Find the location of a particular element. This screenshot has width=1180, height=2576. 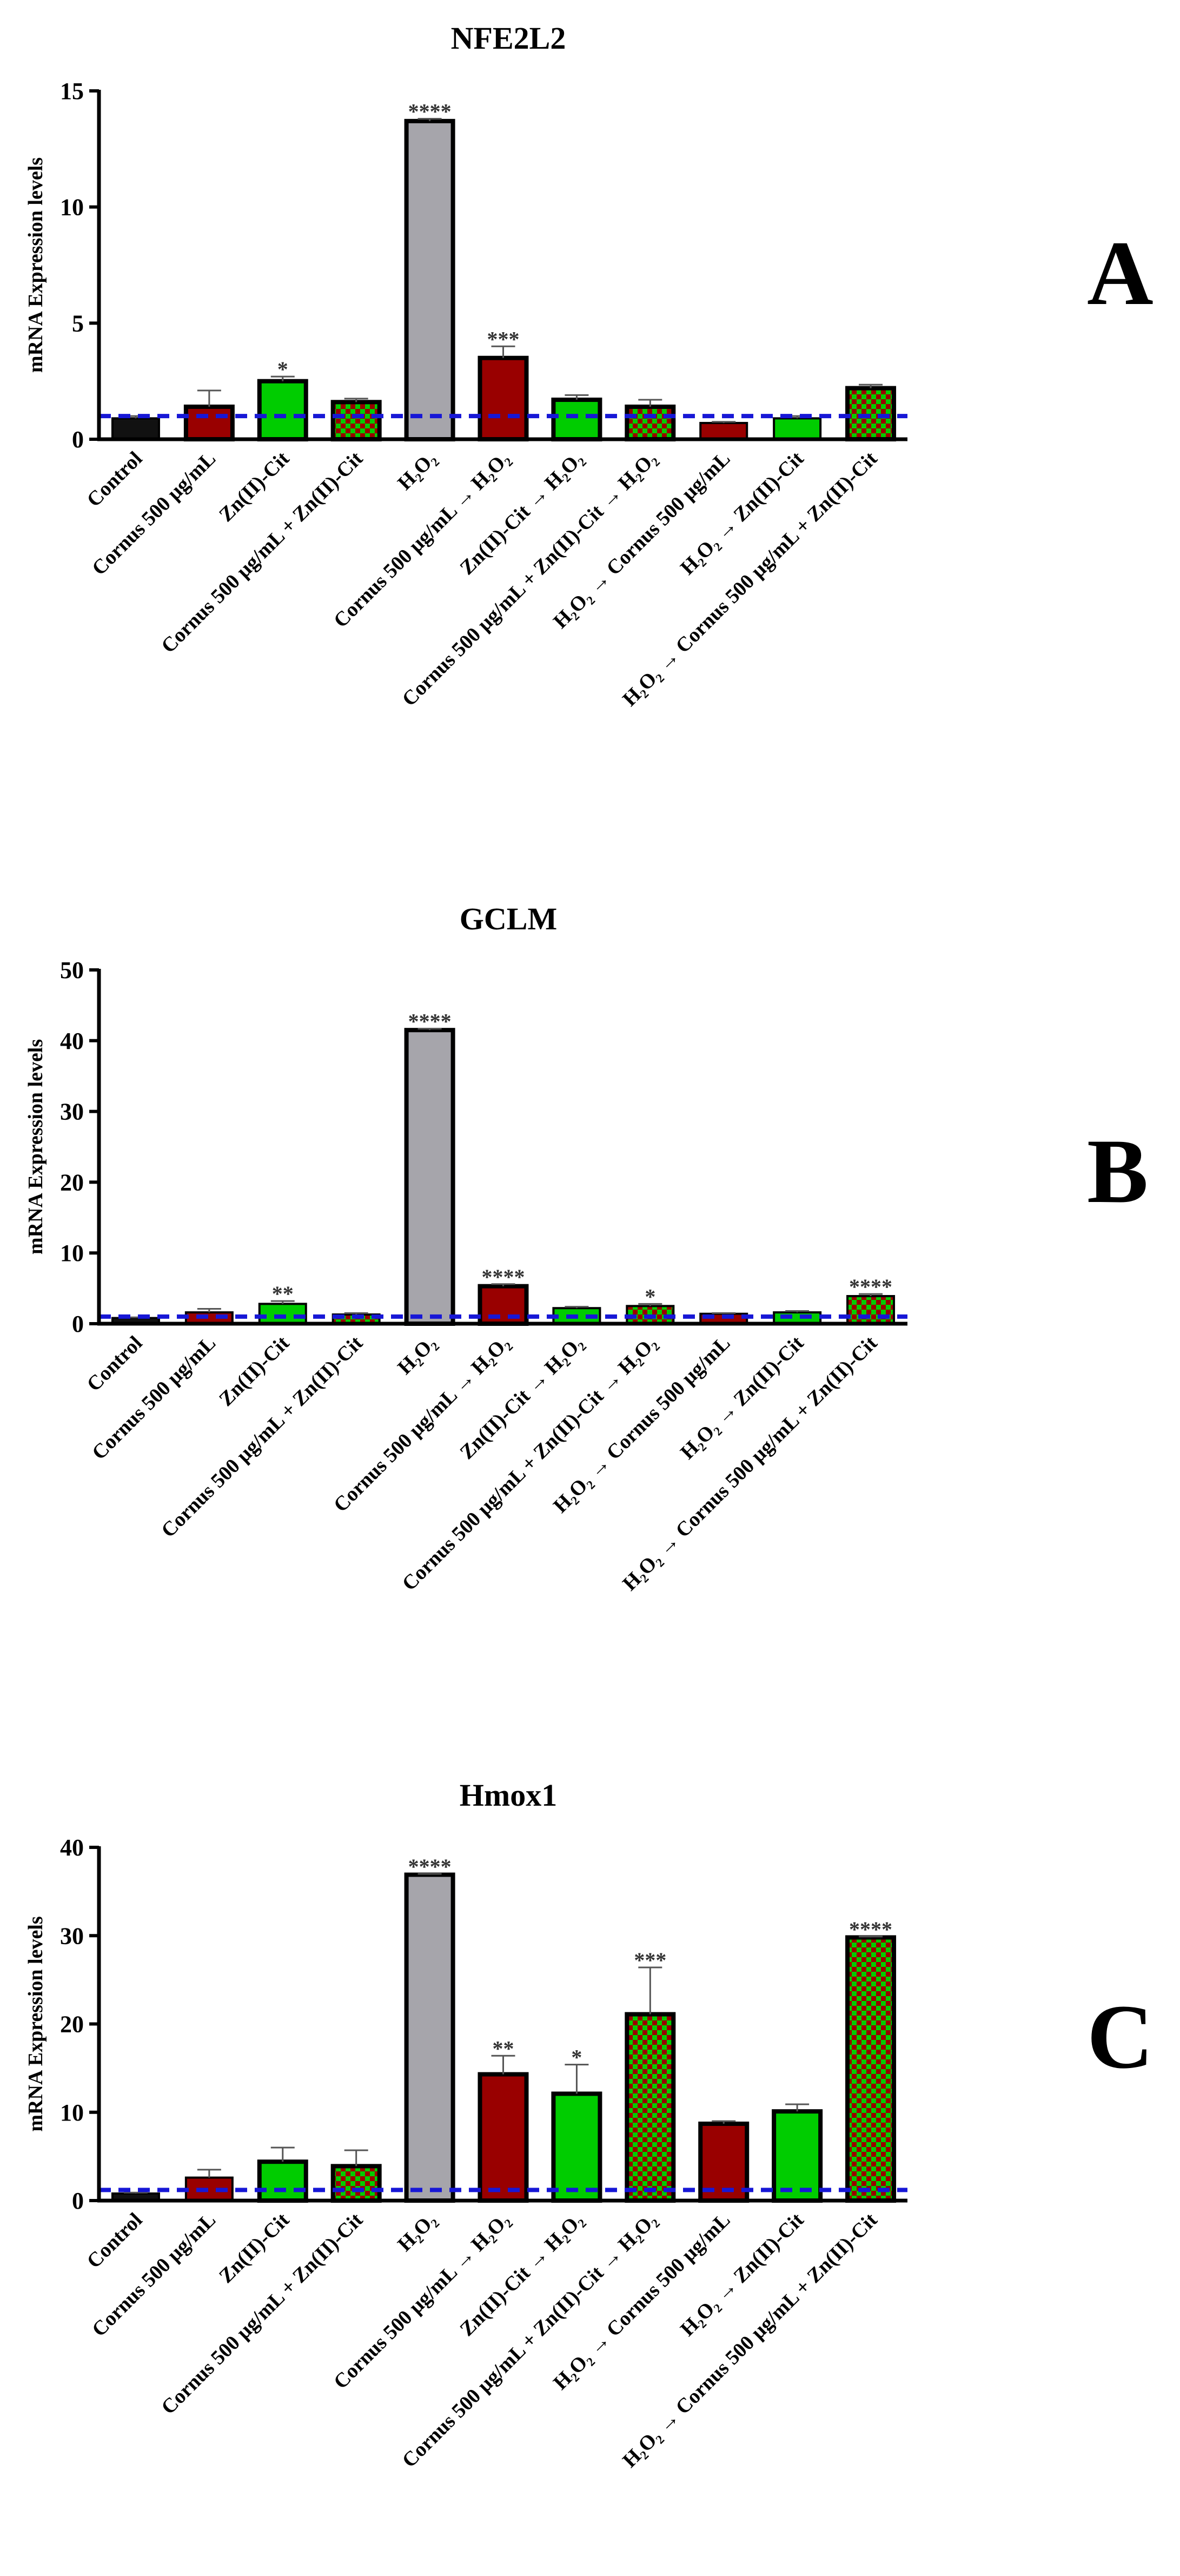

panel-a-x-tick-label: Control is located at coordinates (115, 479).